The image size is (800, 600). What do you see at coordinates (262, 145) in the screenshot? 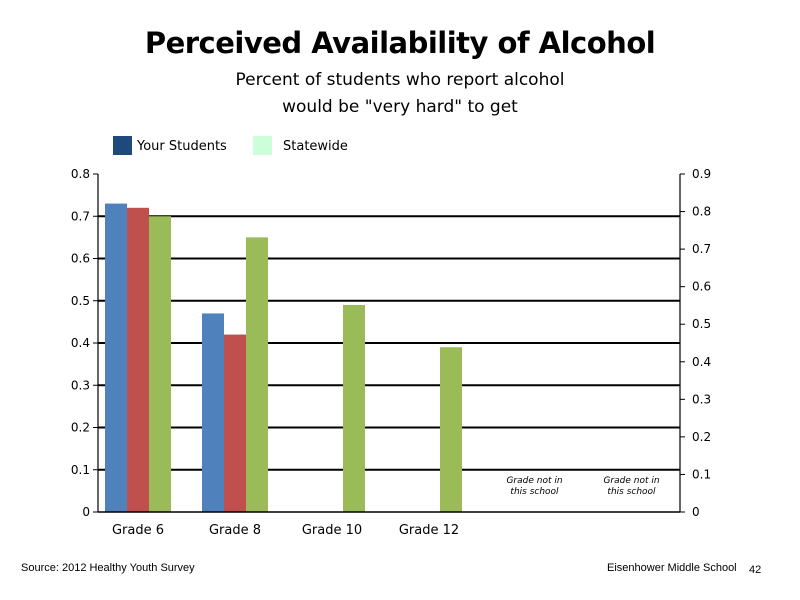
I see `legend-swatch-statewide` at bounding box center [262, 145].